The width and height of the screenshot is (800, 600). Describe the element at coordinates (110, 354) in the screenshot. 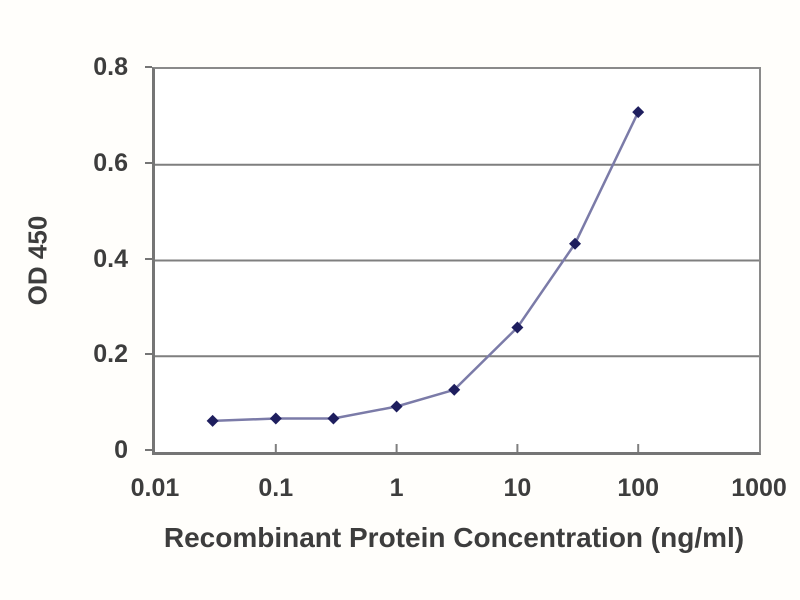

I see `y-tick-label: 0.2` at that location.